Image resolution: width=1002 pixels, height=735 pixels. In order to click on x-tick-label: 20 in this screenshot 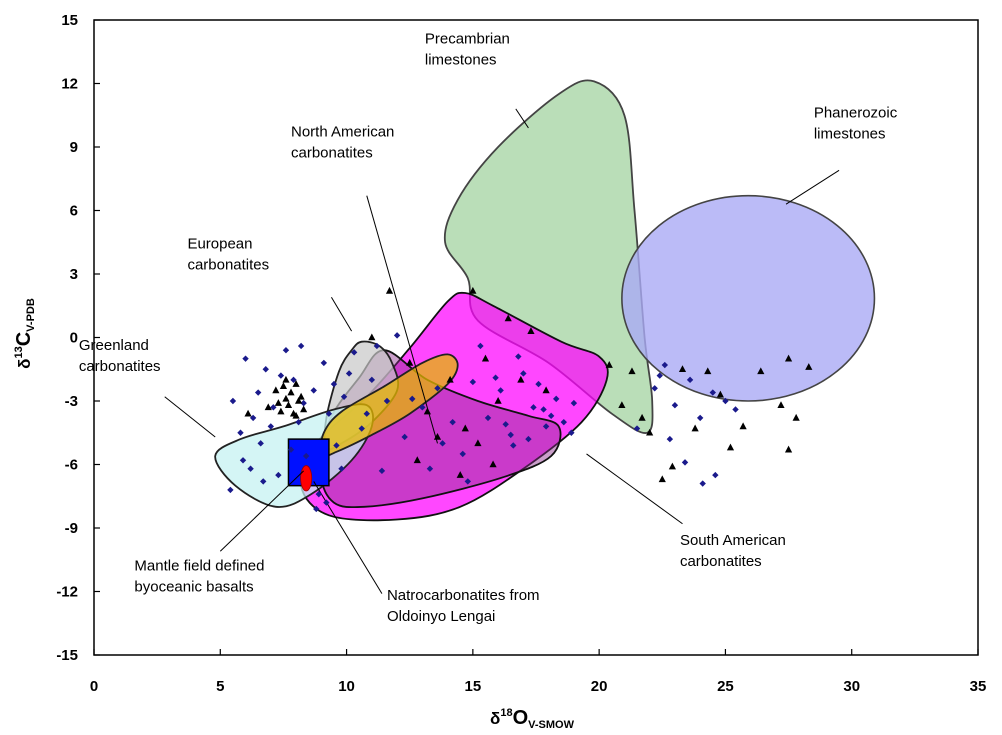, I will do `click(599, 686)`.